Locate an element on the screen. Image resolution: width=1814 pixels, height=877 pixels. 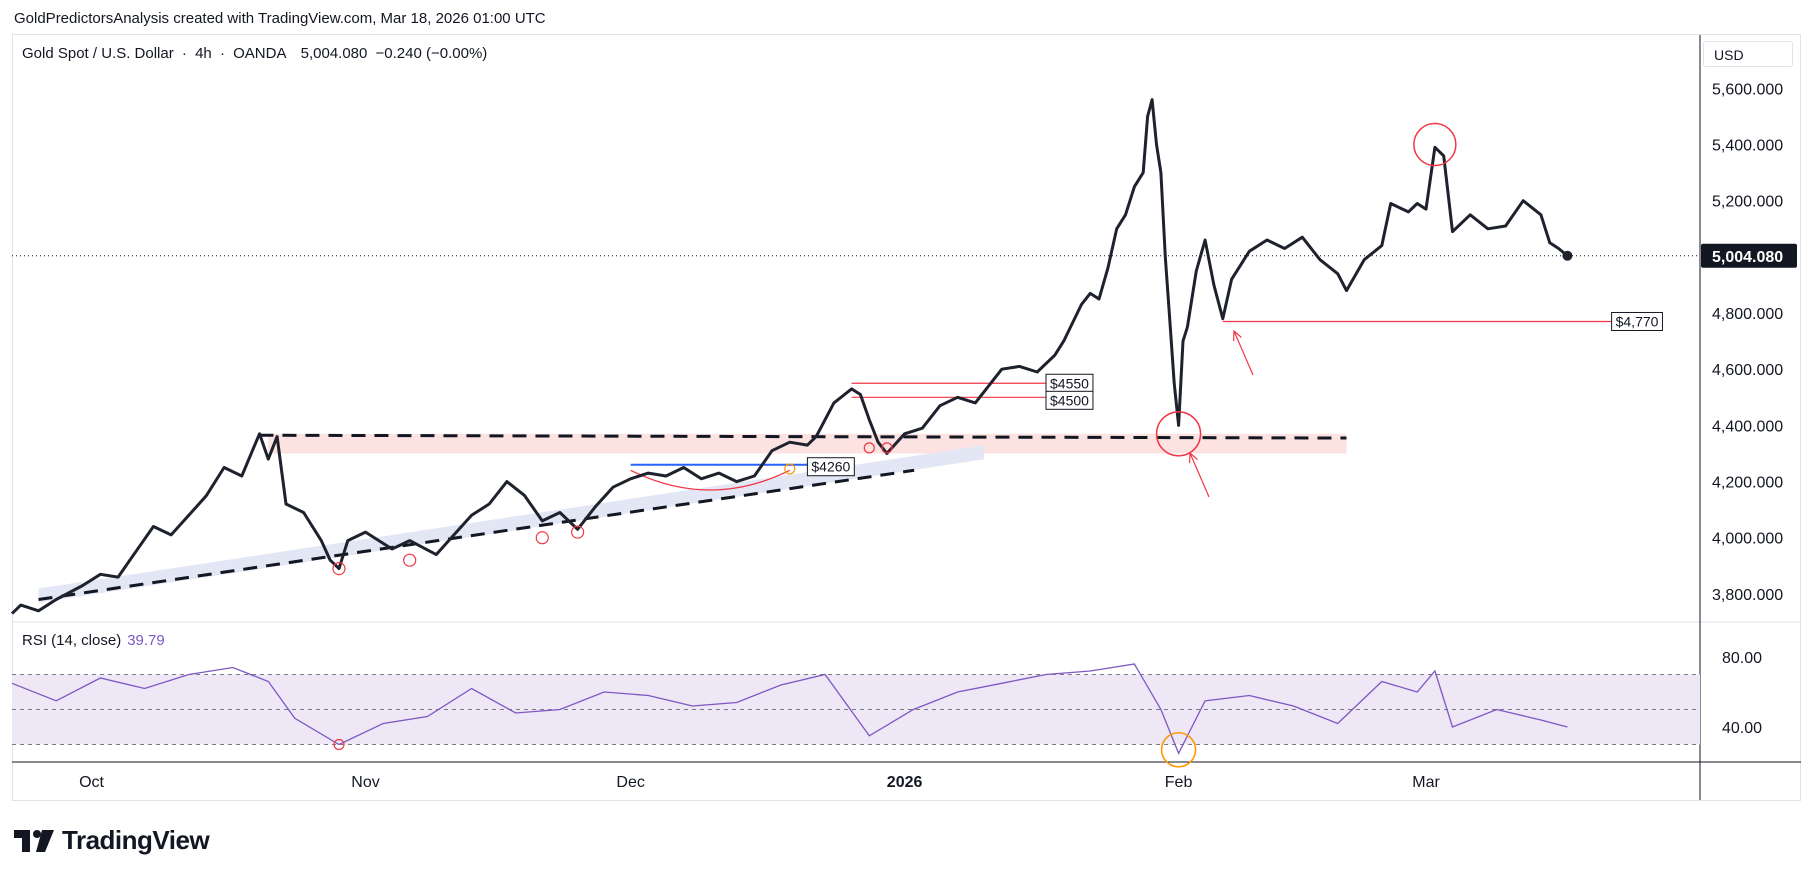
y-tick-4: 4,800.000 is located at coordinates (1747, 314).